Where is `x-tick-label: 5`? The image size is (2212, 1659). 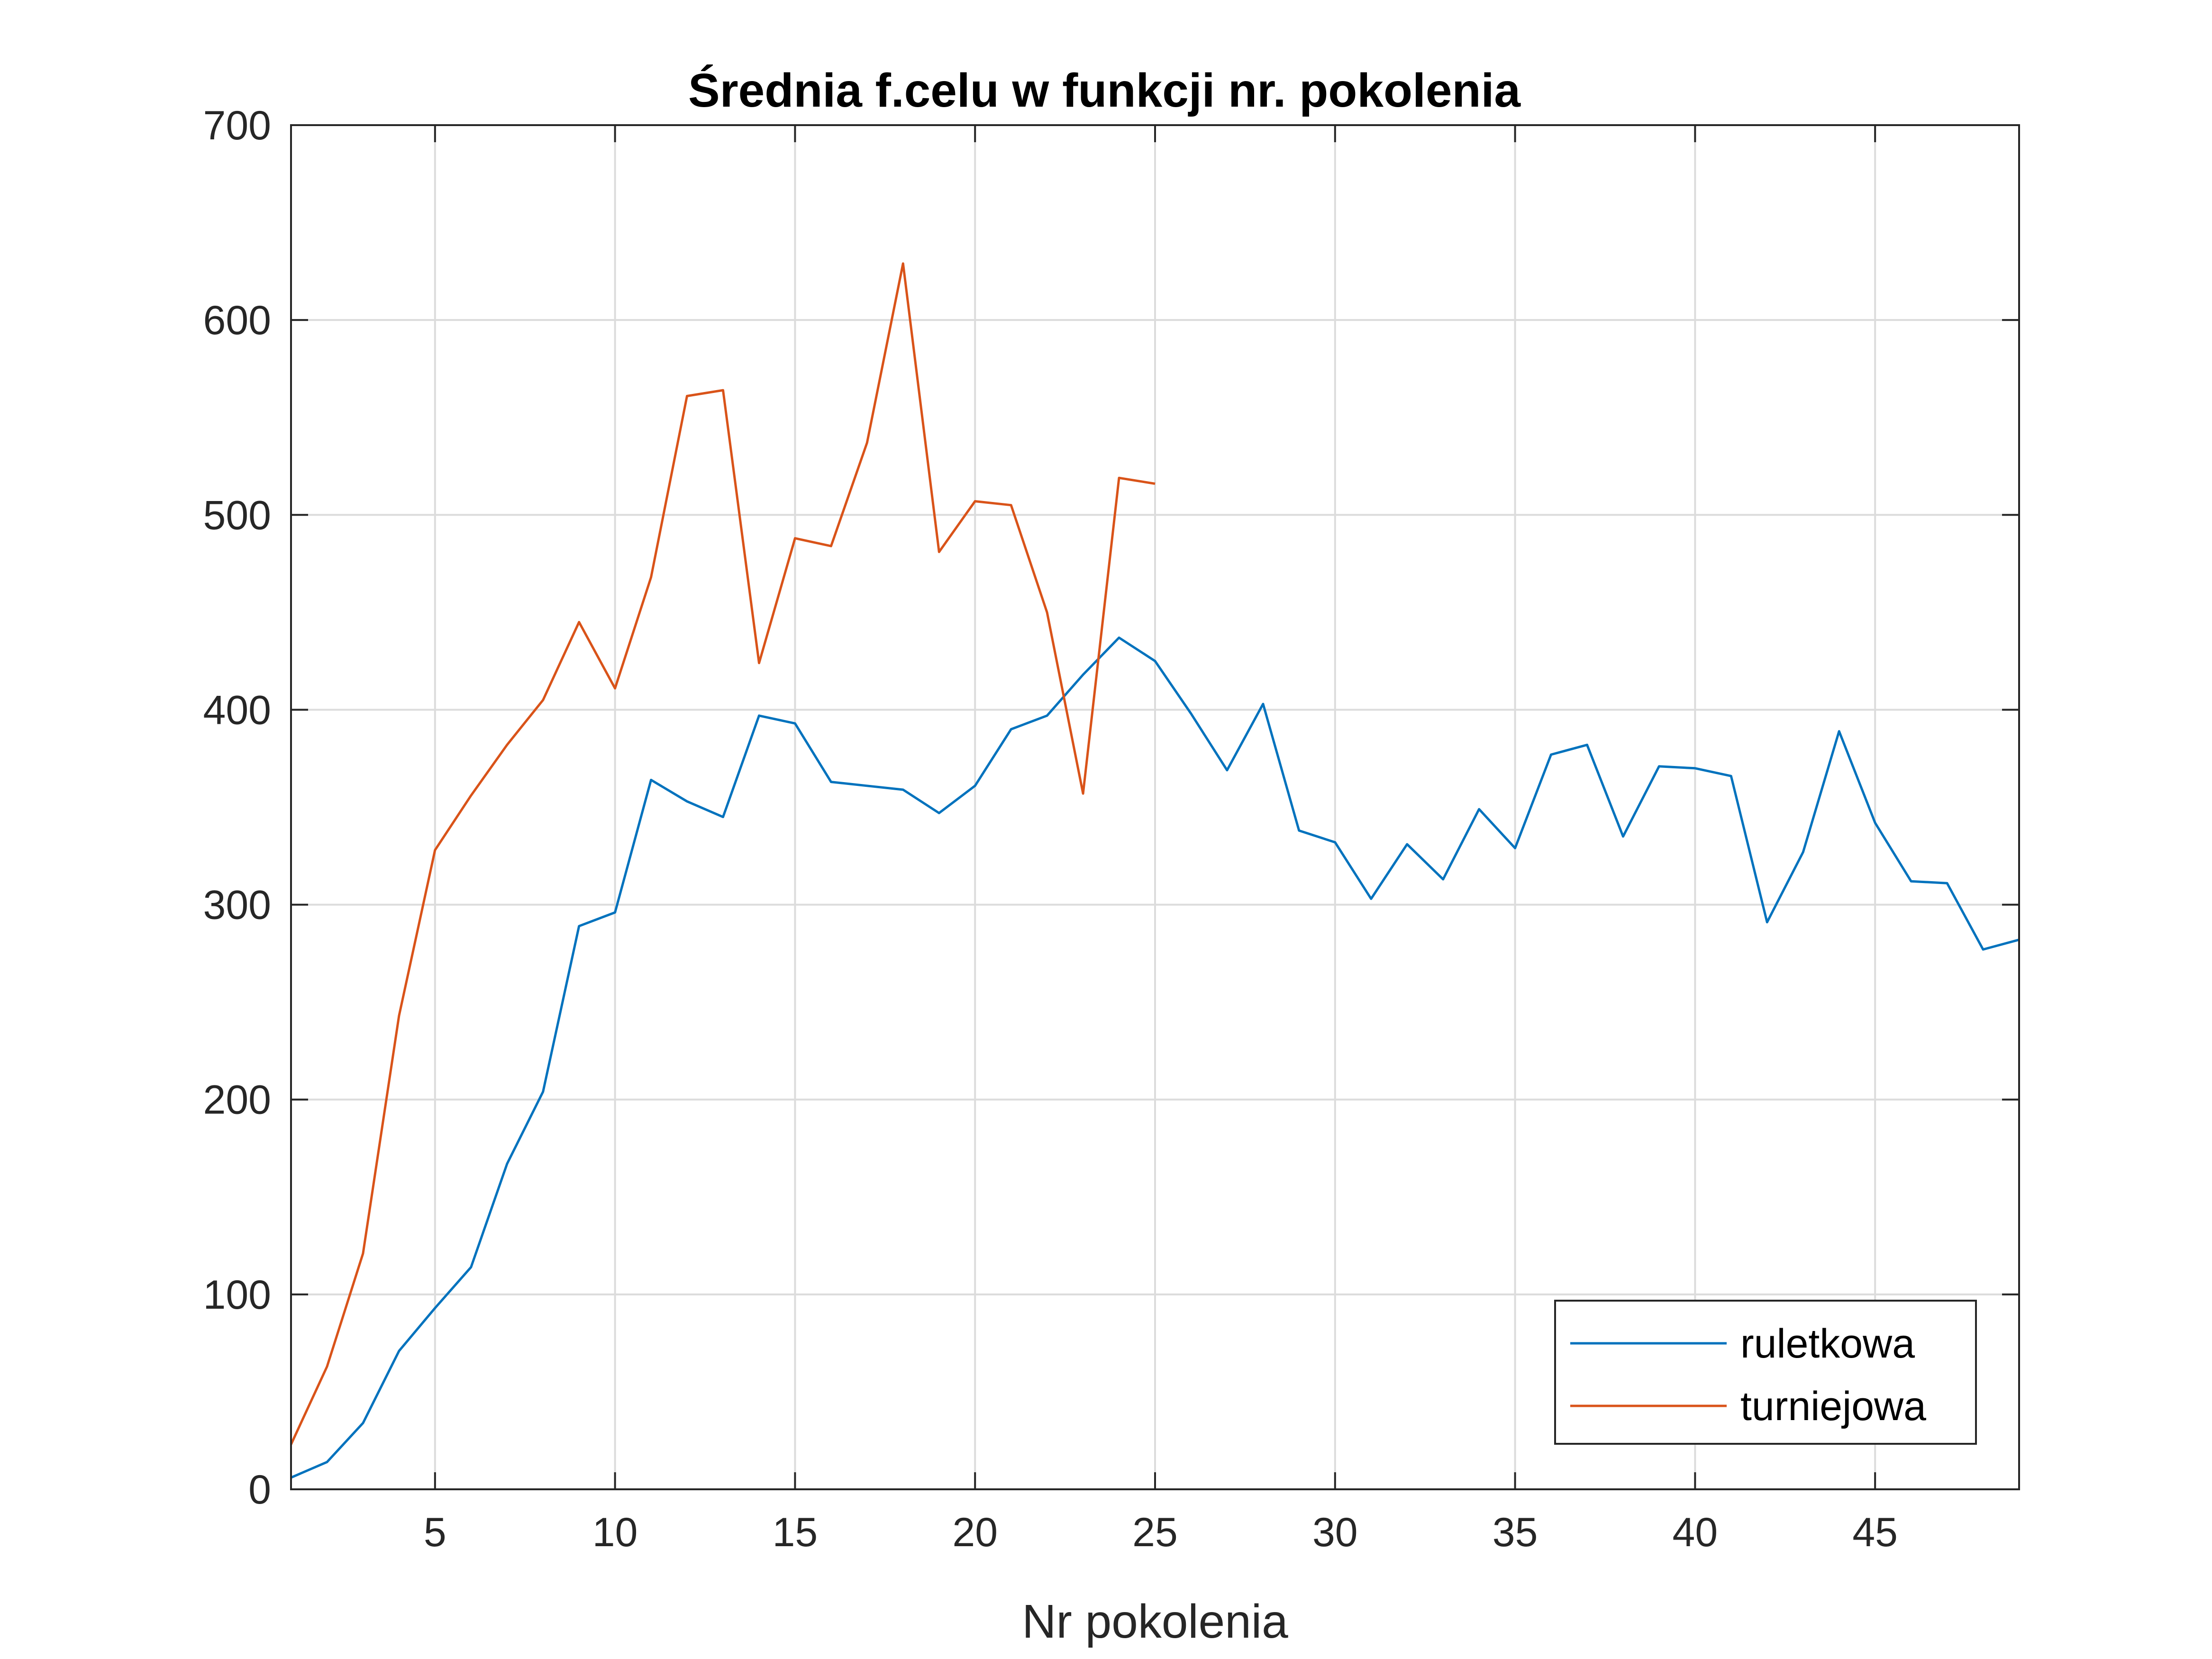 x-tick-label: 5 is located at coordinates (435, 1532).